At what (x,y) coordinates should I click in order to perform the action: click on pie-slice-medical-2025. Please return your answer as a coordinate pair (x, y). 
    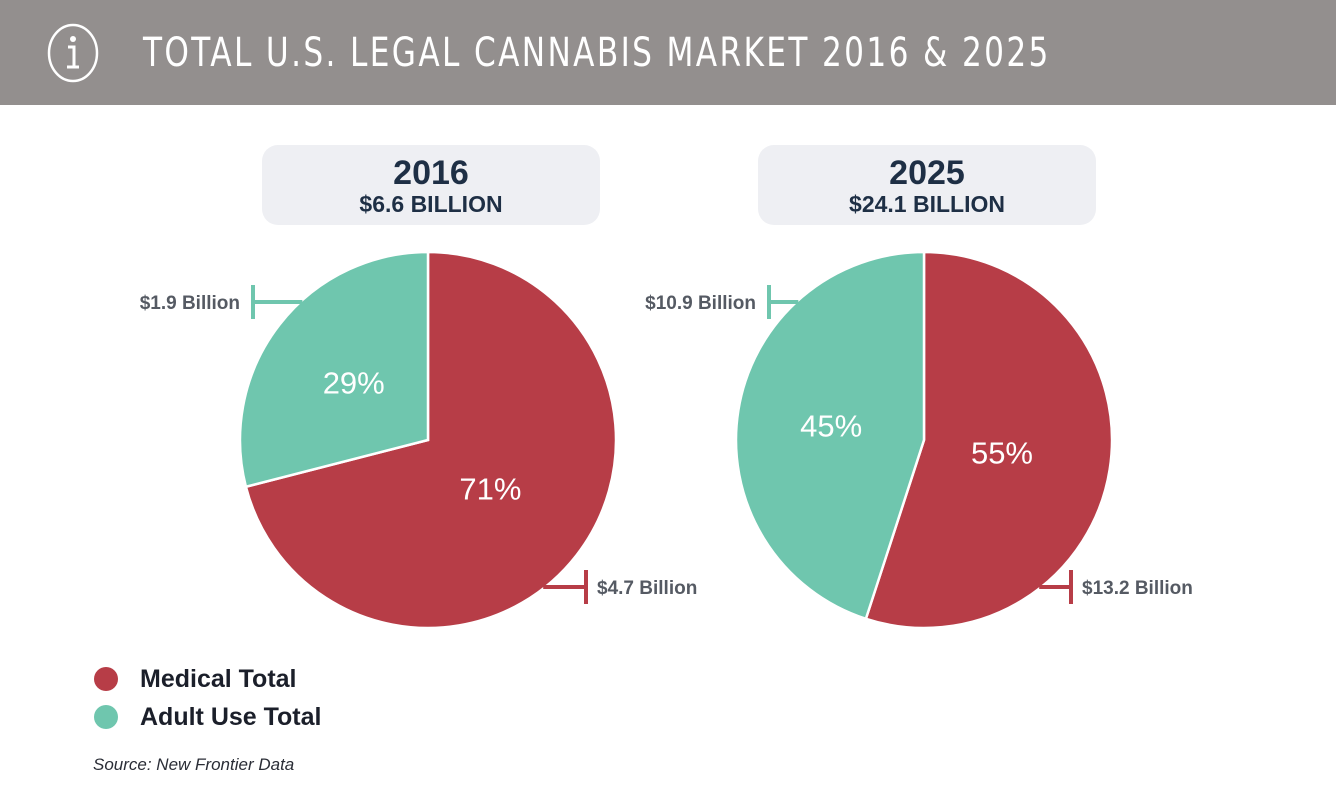
    Looking at the image, I should click on (989, 440).